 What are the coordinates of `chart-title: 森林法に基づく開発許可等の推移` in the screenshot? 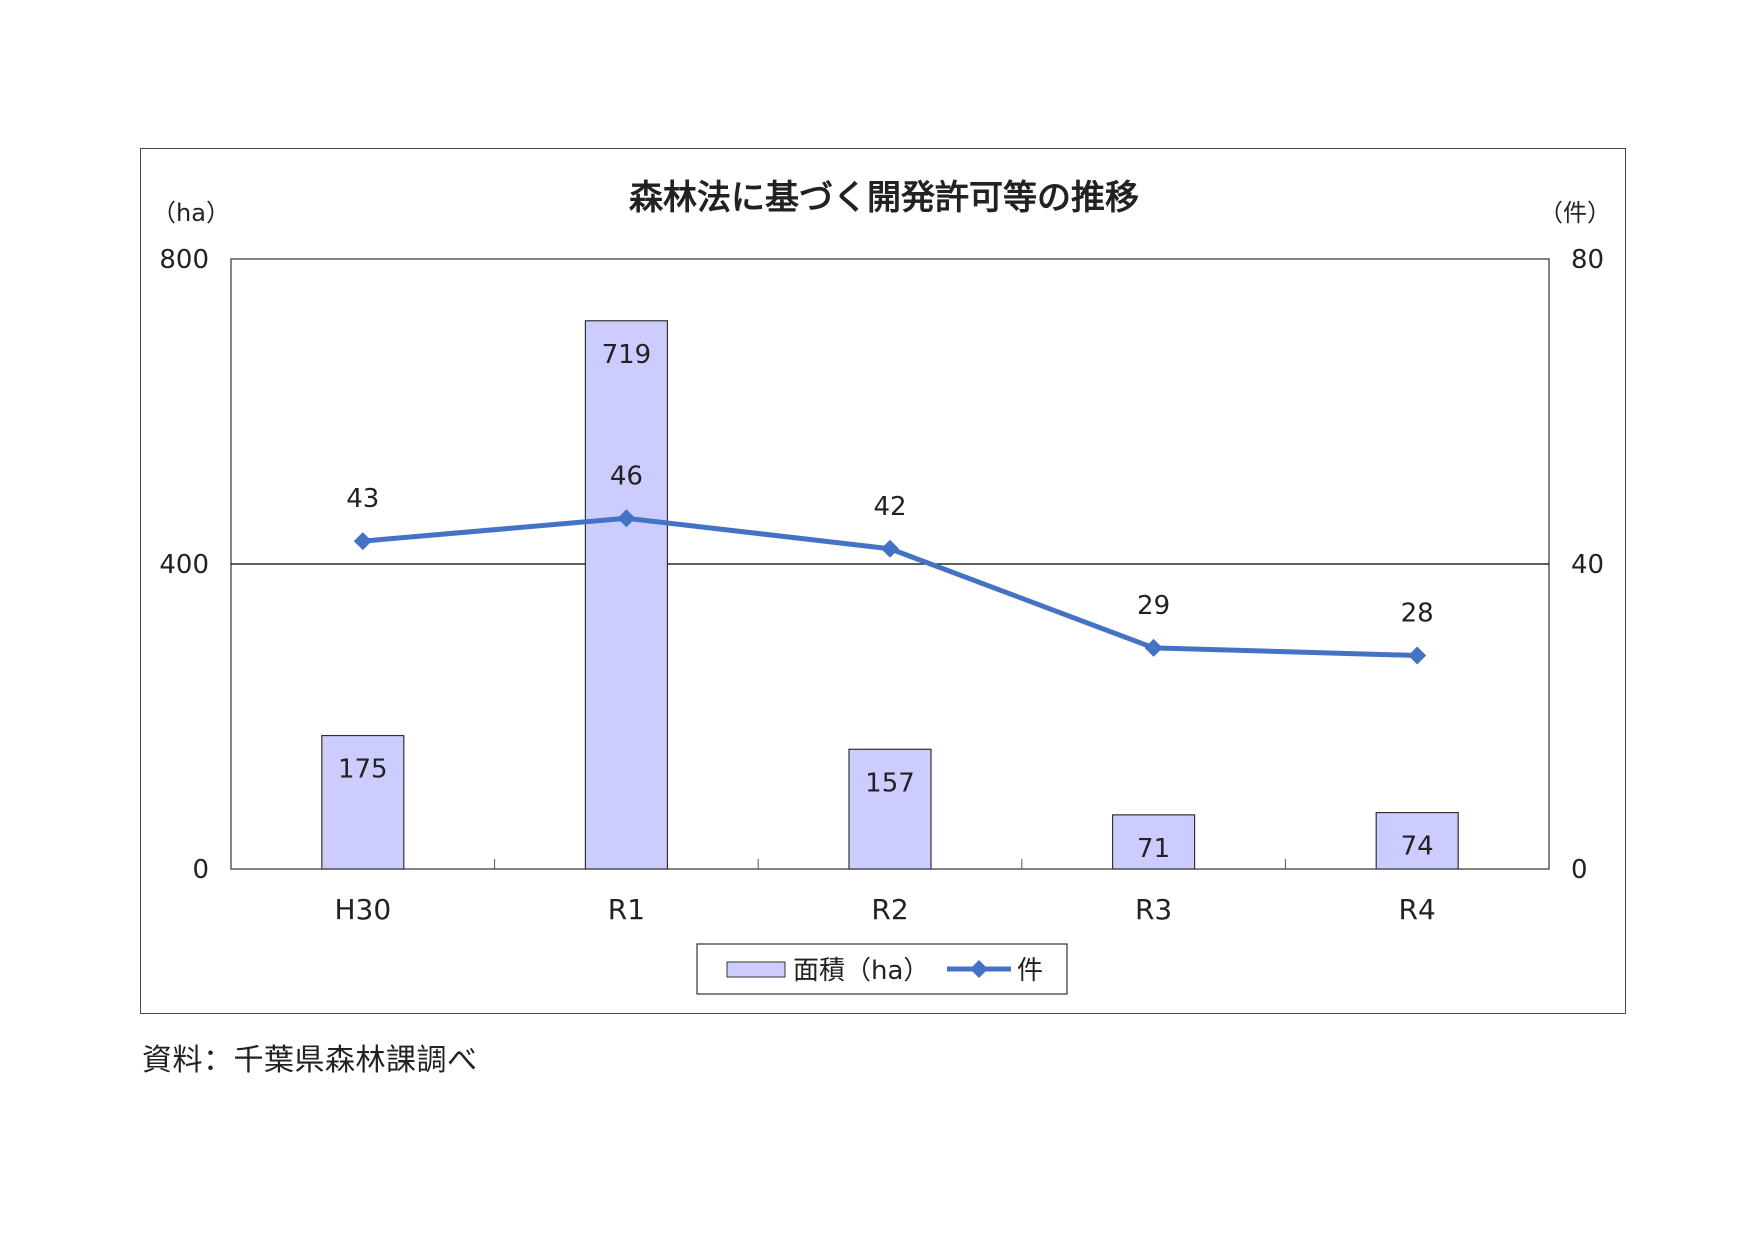 It's located at (884, 198).